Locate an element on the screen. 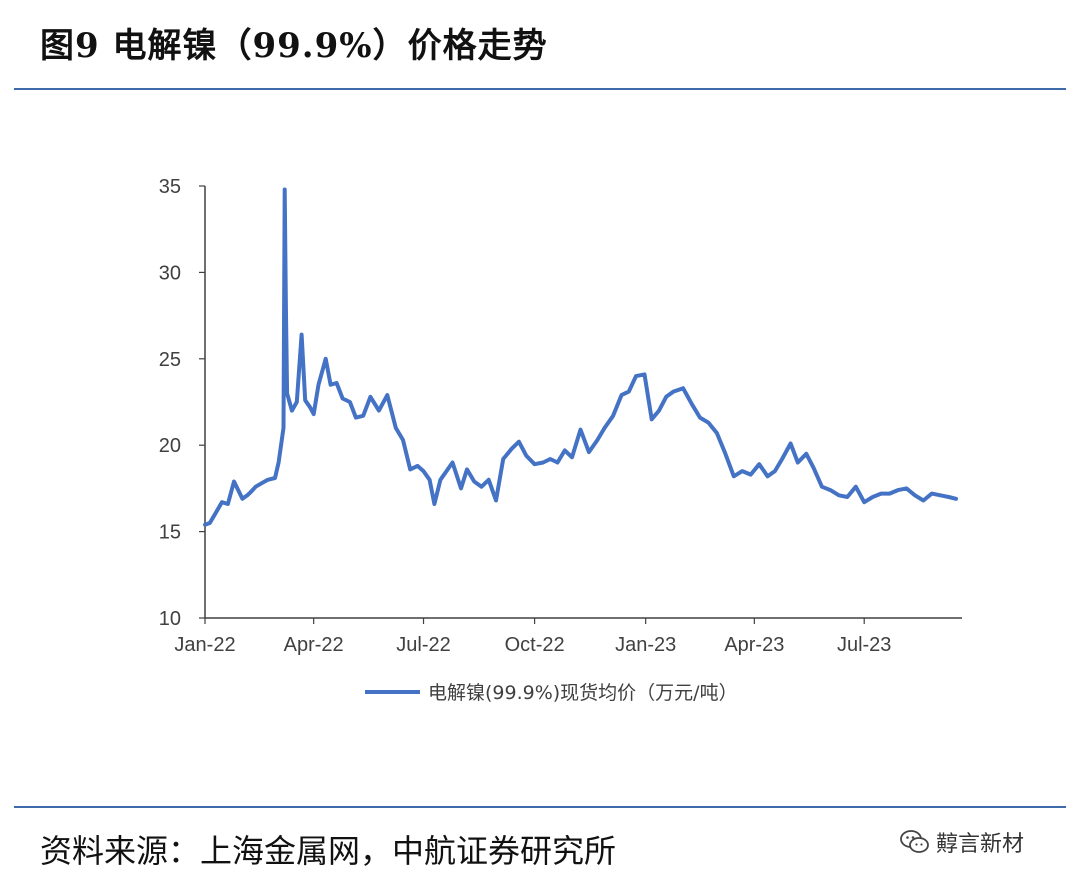  chart-legend: 电解镍(99.9%)现货均价（万元/吨） is located at coordinates (551, 693).